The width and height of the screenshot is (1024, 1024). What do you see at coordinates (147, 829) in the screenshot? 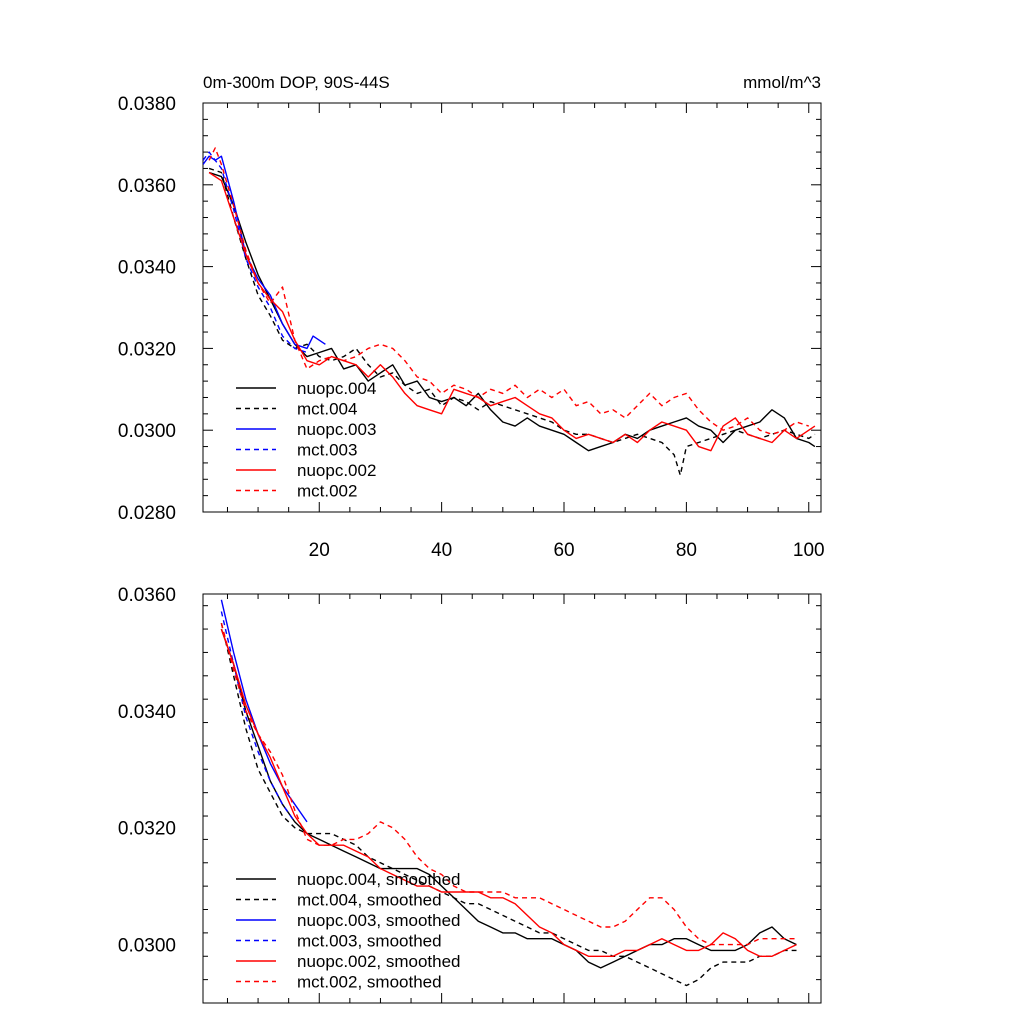
I see `bottom-y-tick-label: 0.0320` at bounding box center [147, 829].